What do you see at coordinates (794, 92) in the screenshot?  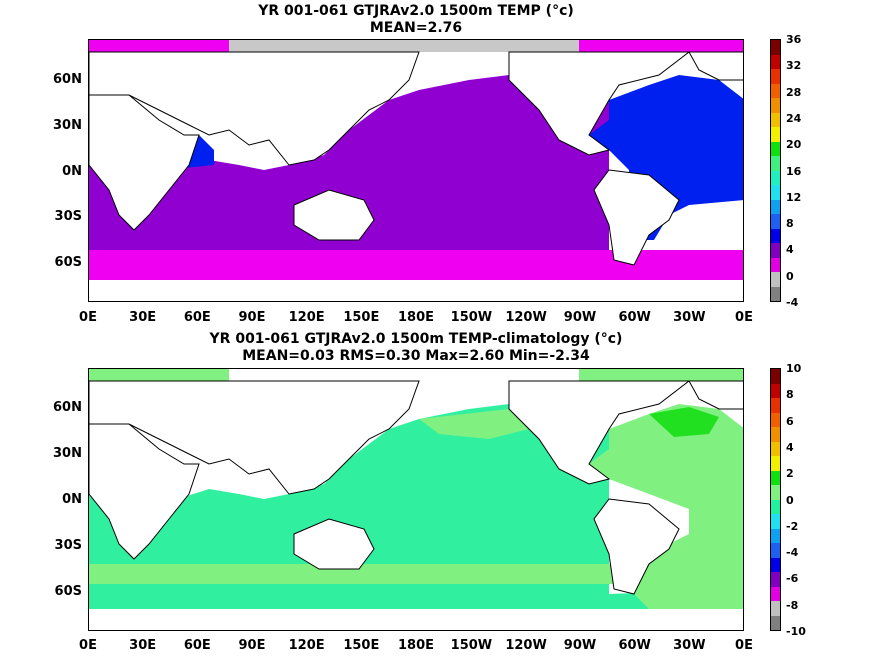 I see `top-colorbar-label: 28` at bounding box center [794, 92].